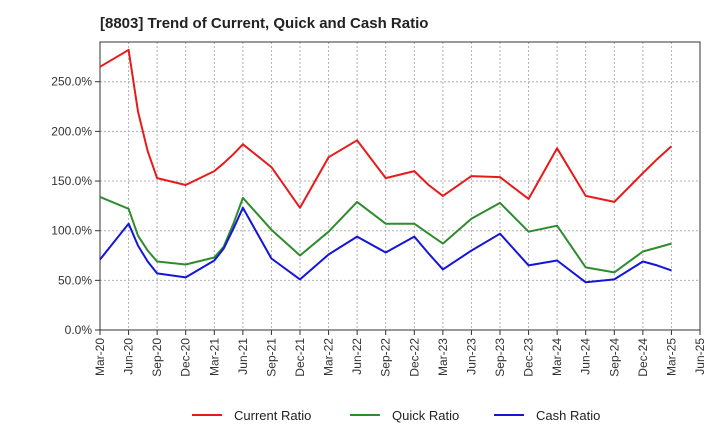  What do you see at coordinates (71, 131) in the screenshot?
I see `y-tick-label: 200.0%` at bounding box center [71, 131].